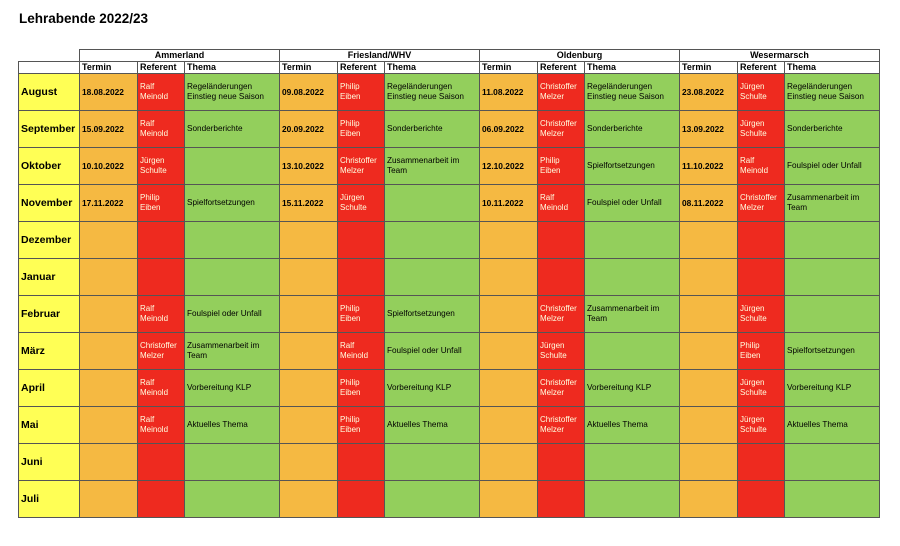 This screenshot has width=900, height=546. Describe the element at coordinates (179, 55) in the screenshot. I see `region-header: Ammerland` at that location.